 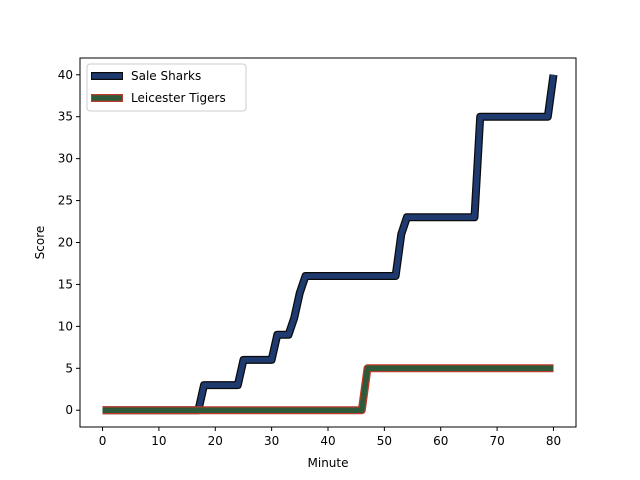 What do you see at coordinates (158, 87) in the screenshot?
I see `legend-items: Sale Sharks Leicester Tigers` at bounding box center [158, 87].